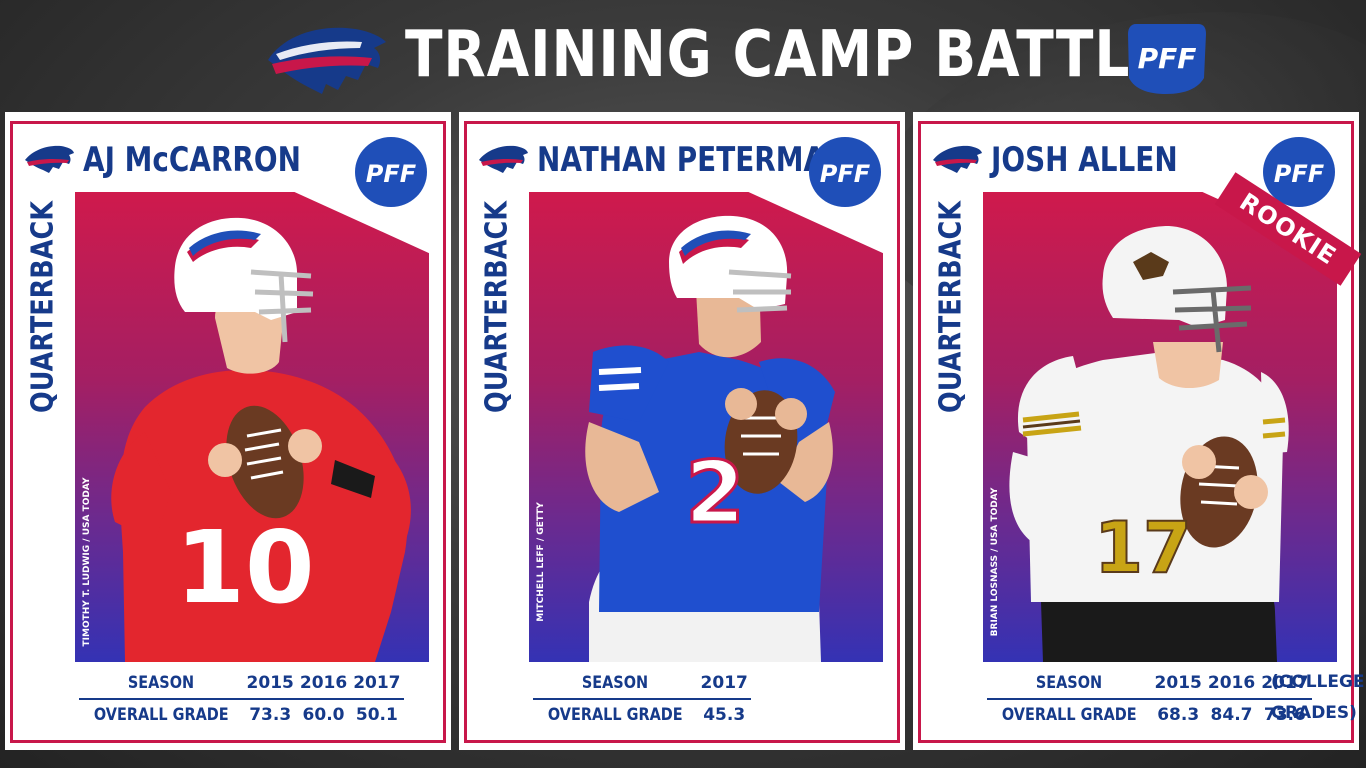 The width and height of the screenshot is (1366, 768). Describe the element at coordinates (261, 439) in the screenshot. I see `player-figure: 10` at that location.